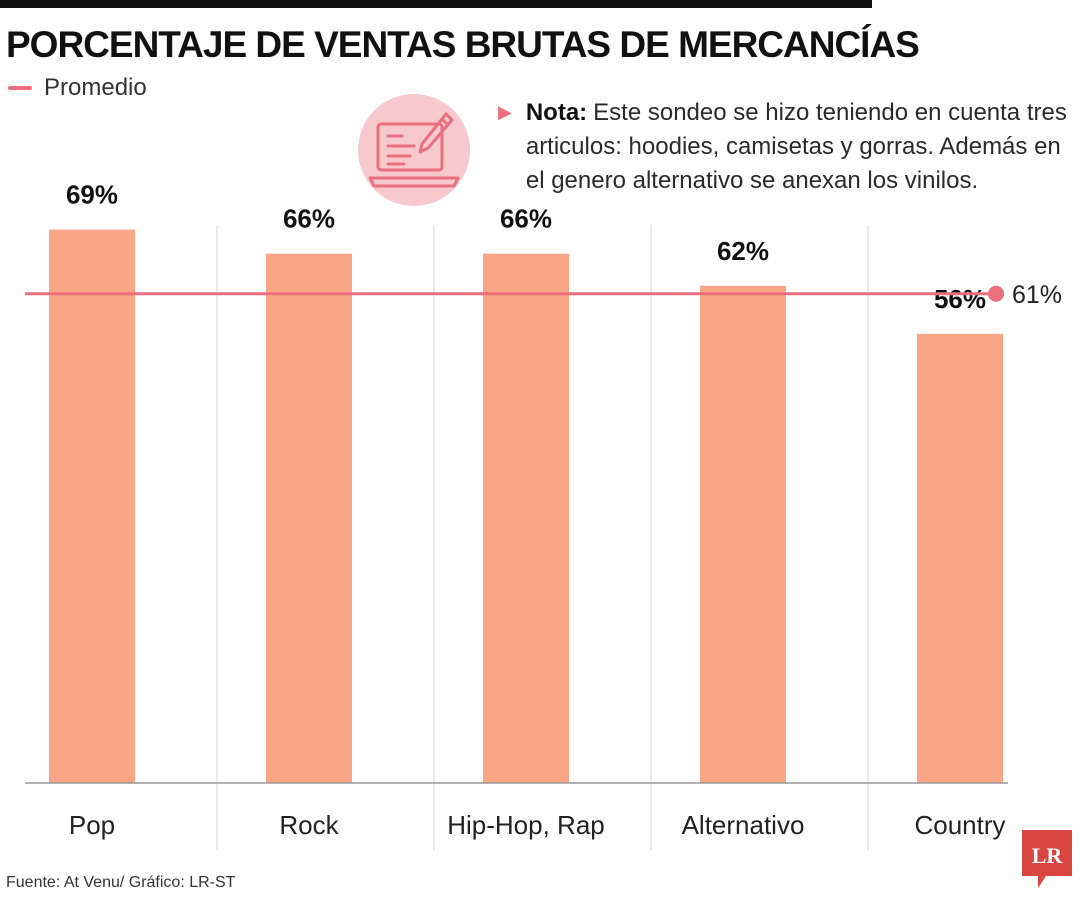  What do you see at coordinates (996, 293) in the screenshot?
I see `average-marker` at bounding box center [996, 293].